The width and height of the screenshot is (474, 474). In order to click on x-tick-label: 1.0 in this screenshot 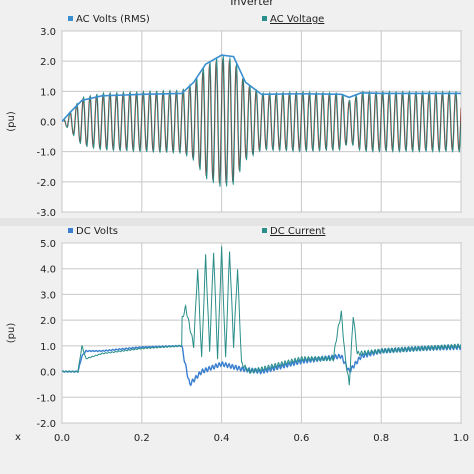, I will do `click(461, 438)`.